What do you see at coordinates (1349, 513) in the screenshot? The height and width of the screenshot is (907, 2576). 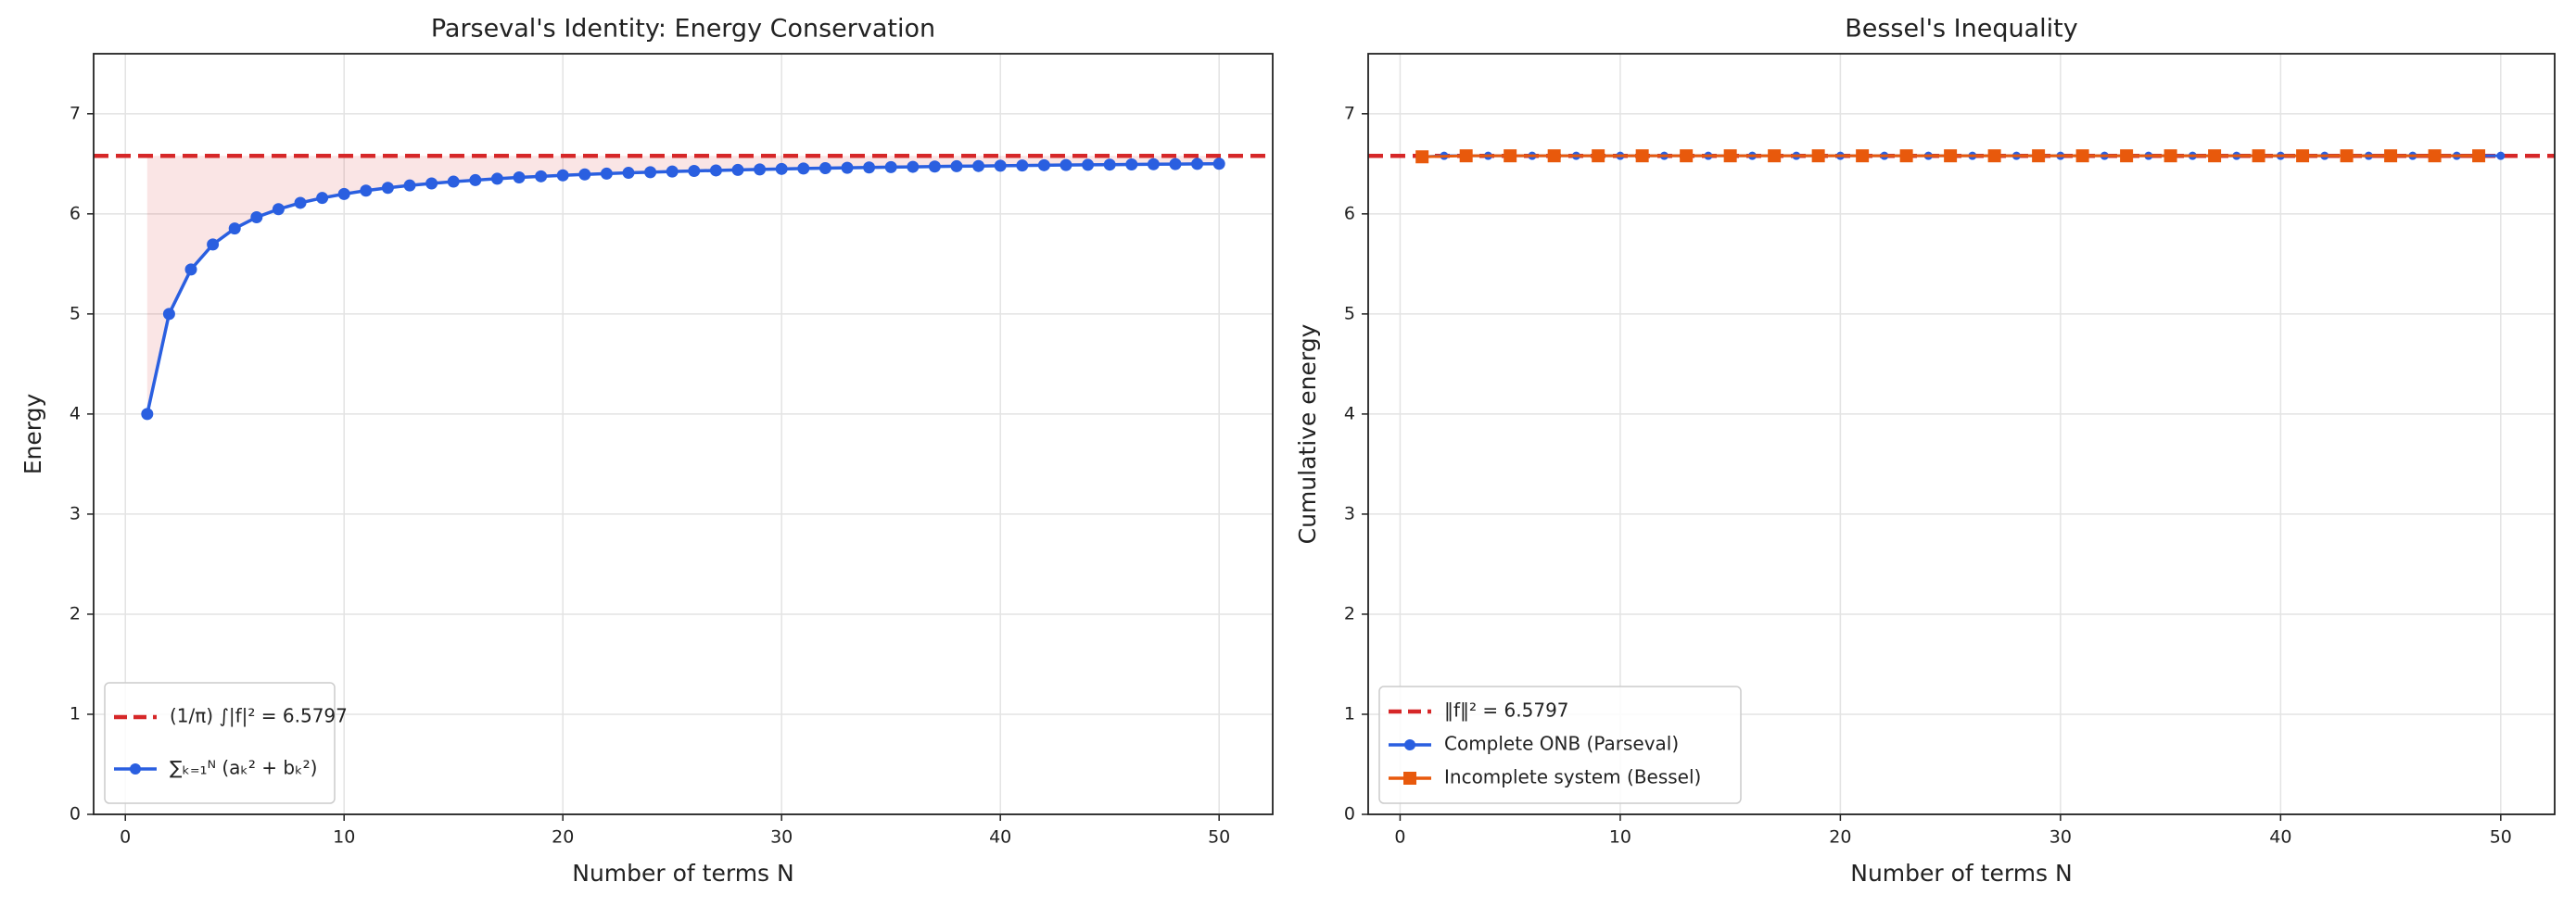 I see `y-tick-label: 3` at bounding box center [1349, 513].